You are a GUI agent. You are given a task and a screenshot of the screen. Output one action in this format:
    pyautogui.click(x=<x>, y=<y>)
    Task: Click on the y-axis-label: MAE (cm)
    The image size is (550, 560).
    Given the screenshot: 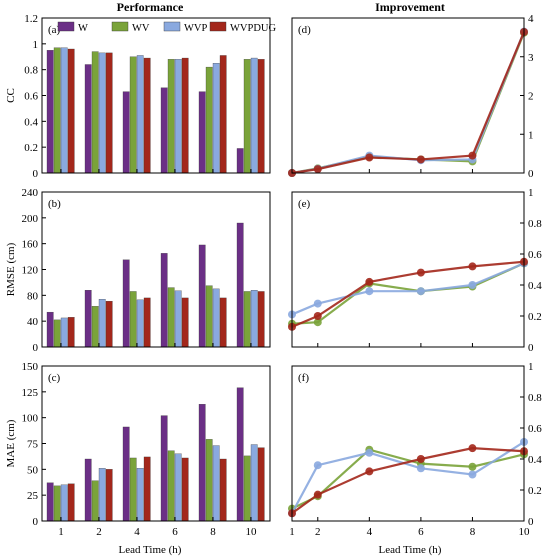 What is the action you would take?
    pyautogui.click(x=11, y=443)
    